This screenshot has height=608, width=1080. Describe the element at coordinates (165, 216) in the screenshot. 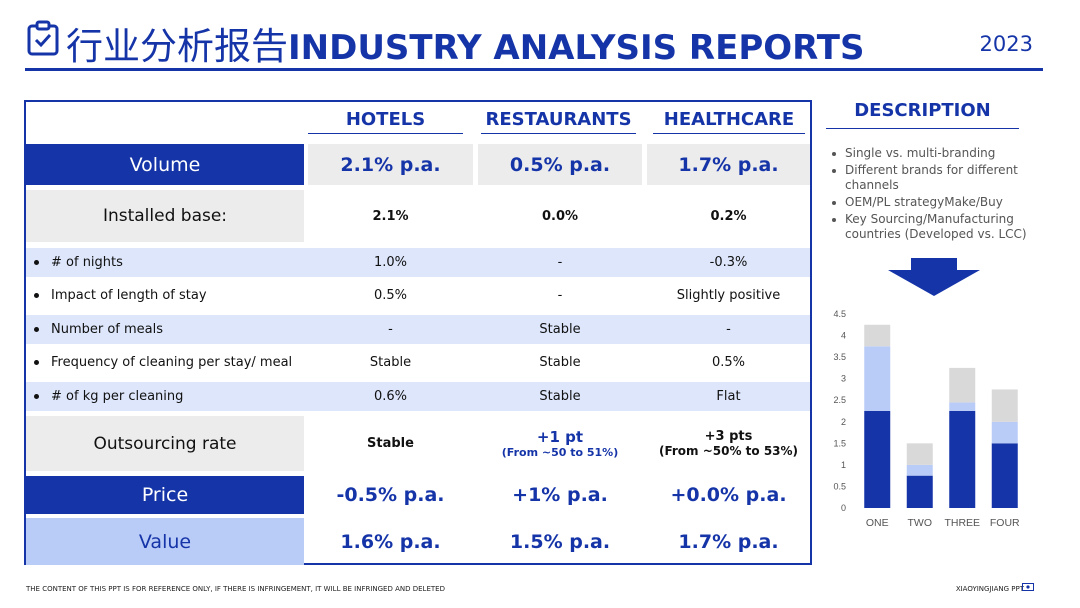

I see `row-label-installed-base: Installed base:` at that location.